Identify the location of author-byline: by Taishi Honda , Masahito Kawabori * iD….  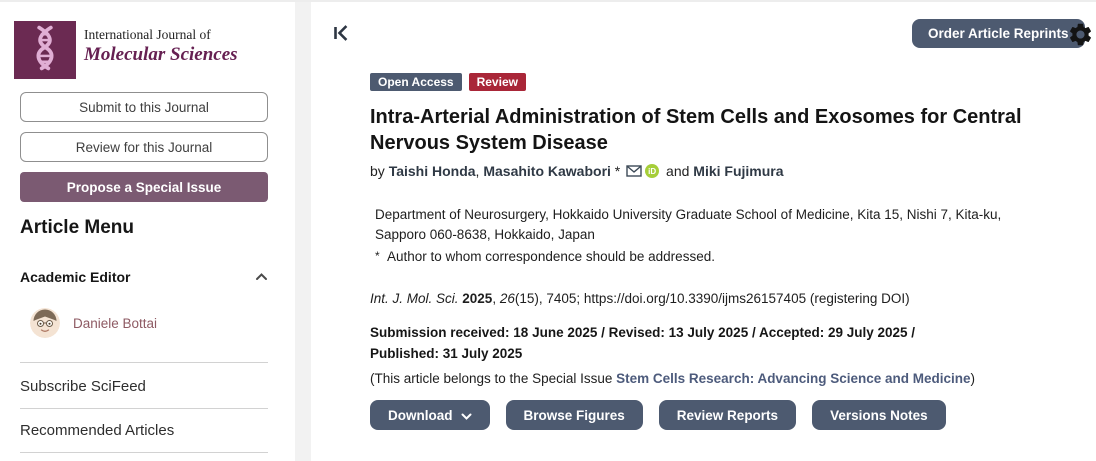
(577, 171).